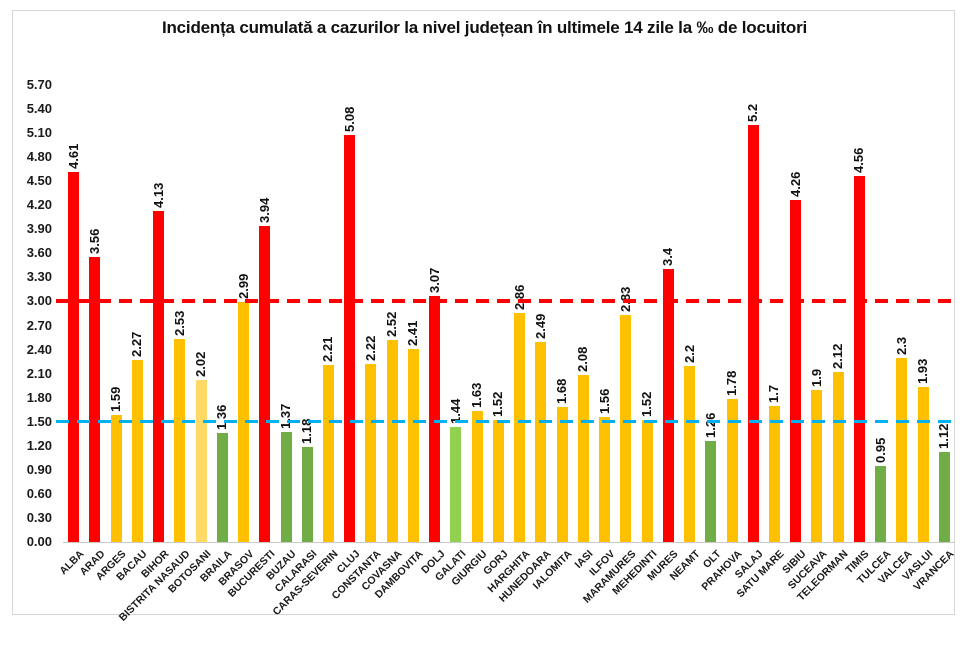 Image resolution: width=969 pixels, height=655 pixels. What do you see at coordinates (285, 416) in the screenshot?
I see `bar-value-label: 1.37` at bounding box center [285, 416].